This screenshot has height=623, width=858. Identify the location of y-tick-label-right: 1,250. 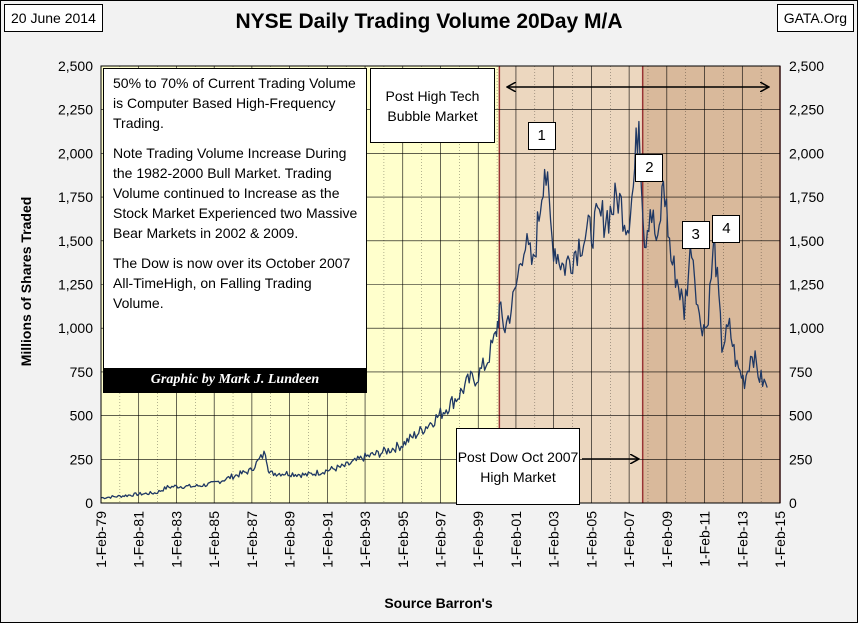
(806, 285).